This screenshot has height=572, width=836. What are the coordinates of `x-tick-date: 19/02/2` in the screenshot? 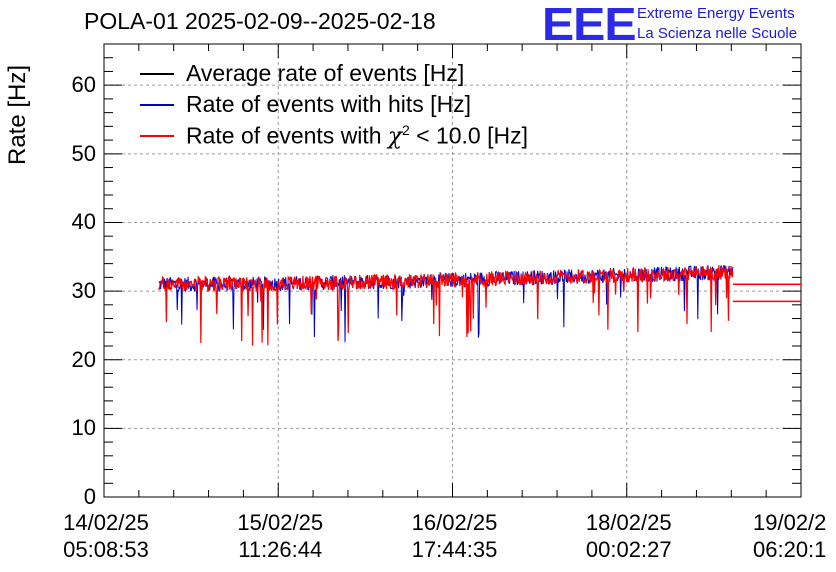 It's located at (790, 522).